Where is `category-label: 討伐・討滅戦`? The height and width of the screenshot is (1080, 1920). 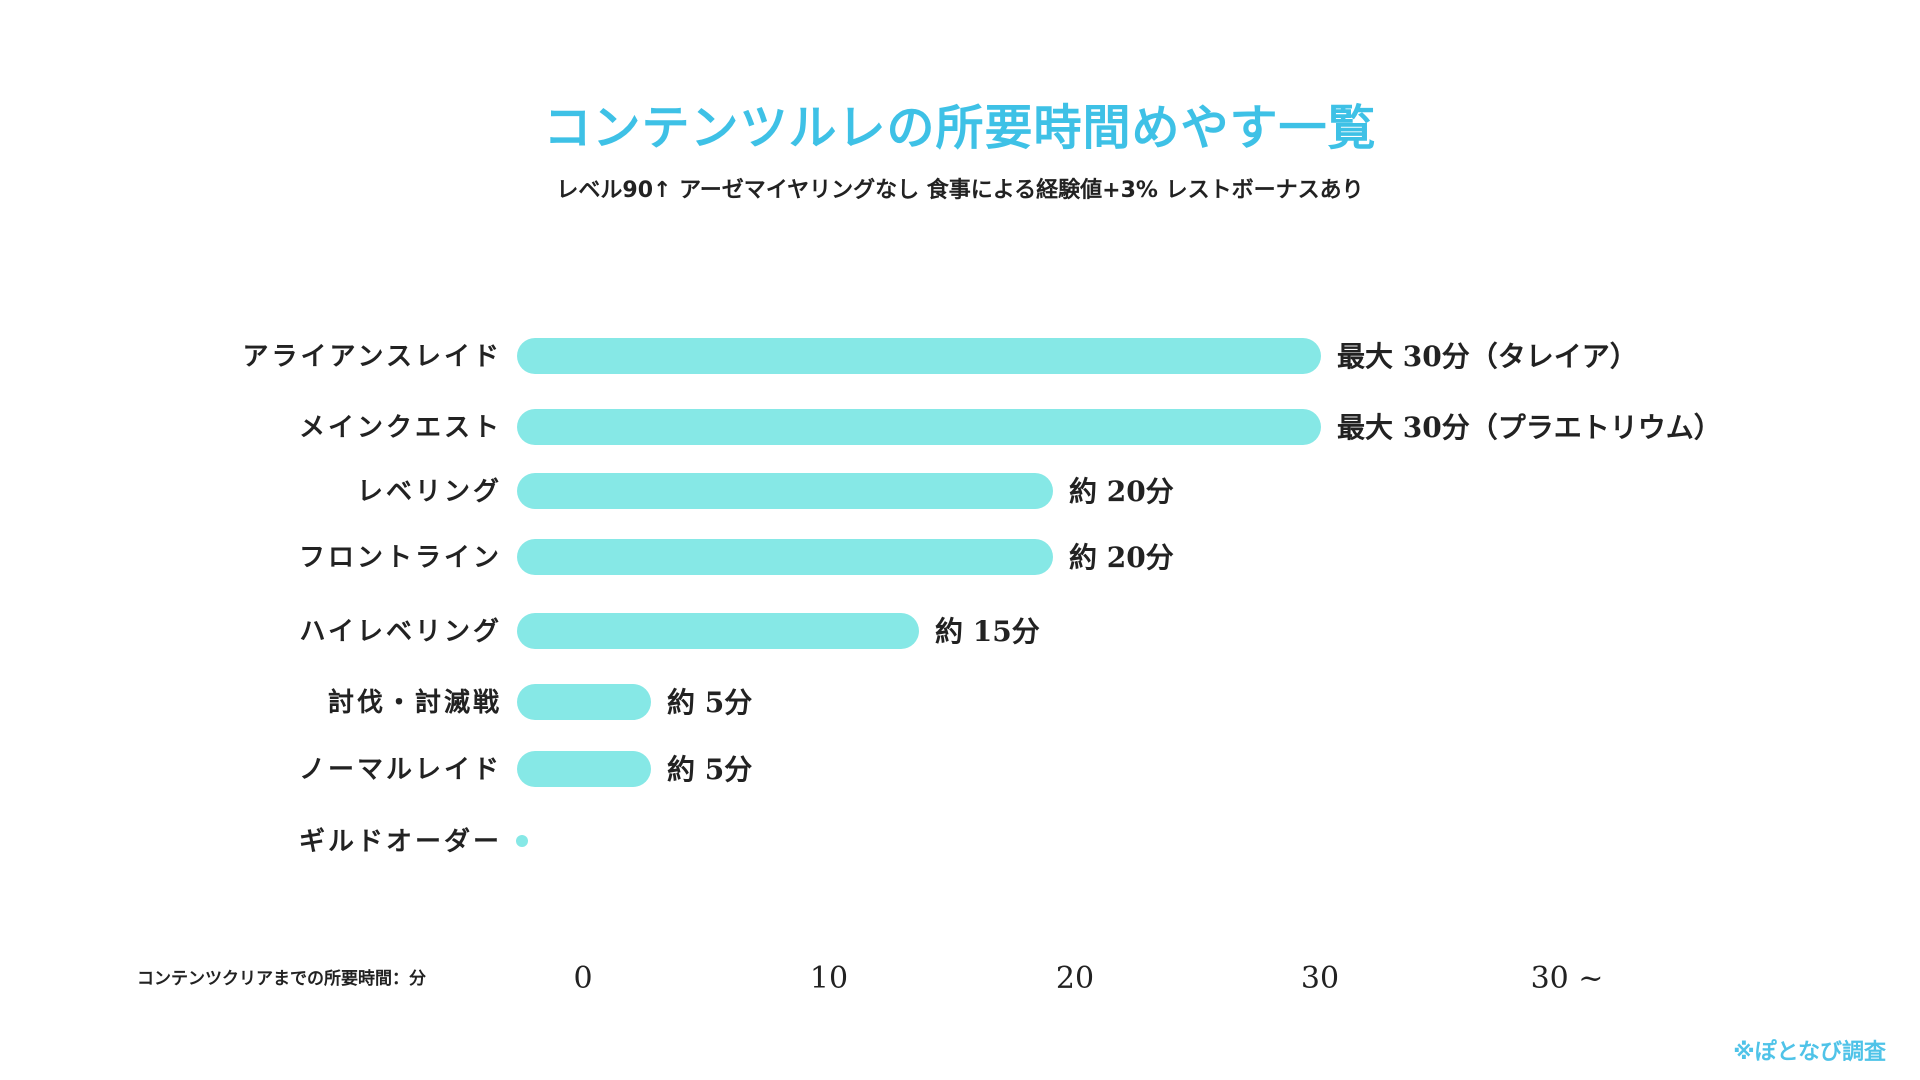 category-label: 討伐・討滅戦 is located at coordinates (415, 702).